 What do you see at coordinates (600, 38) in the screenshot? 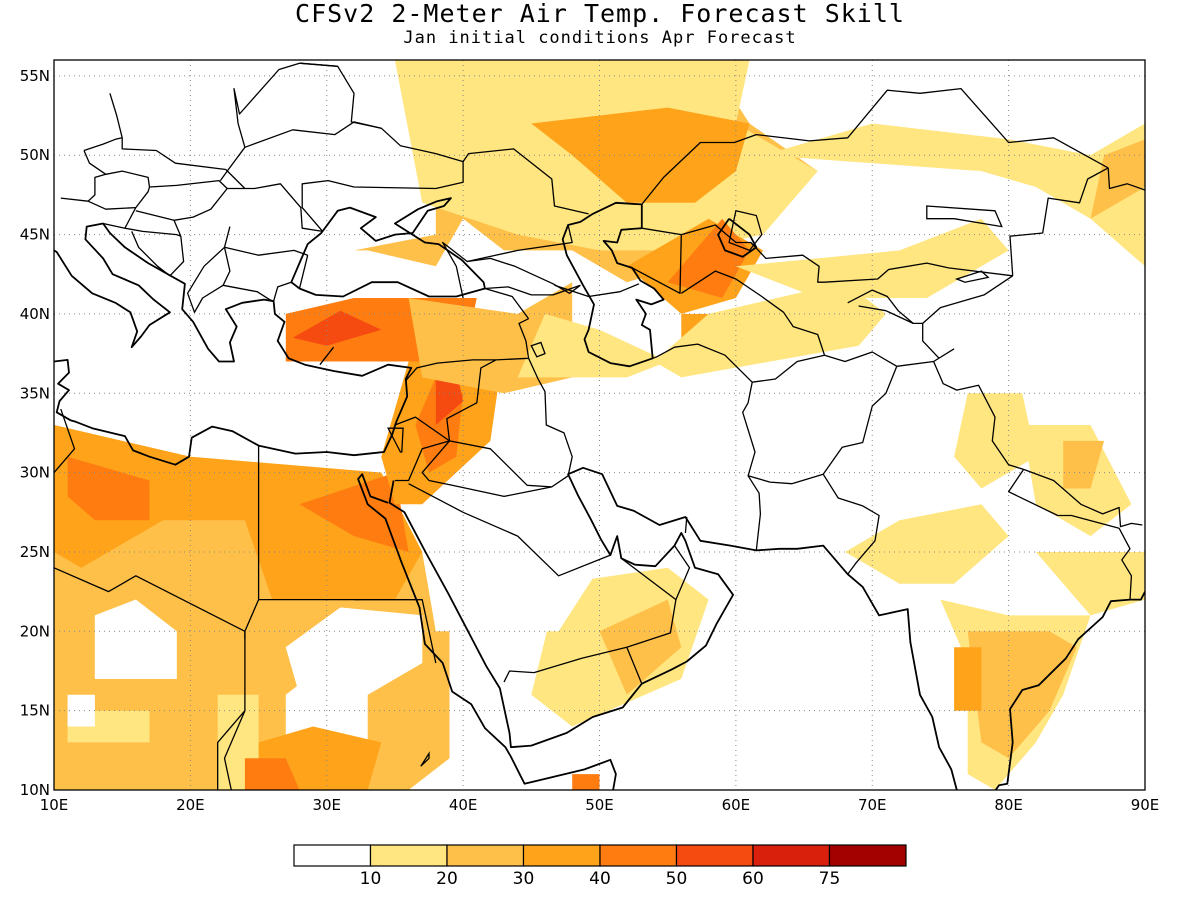
I see `map-subtitle: Jan initial conditions Apr Forecast` at bounding box center [600, 38].